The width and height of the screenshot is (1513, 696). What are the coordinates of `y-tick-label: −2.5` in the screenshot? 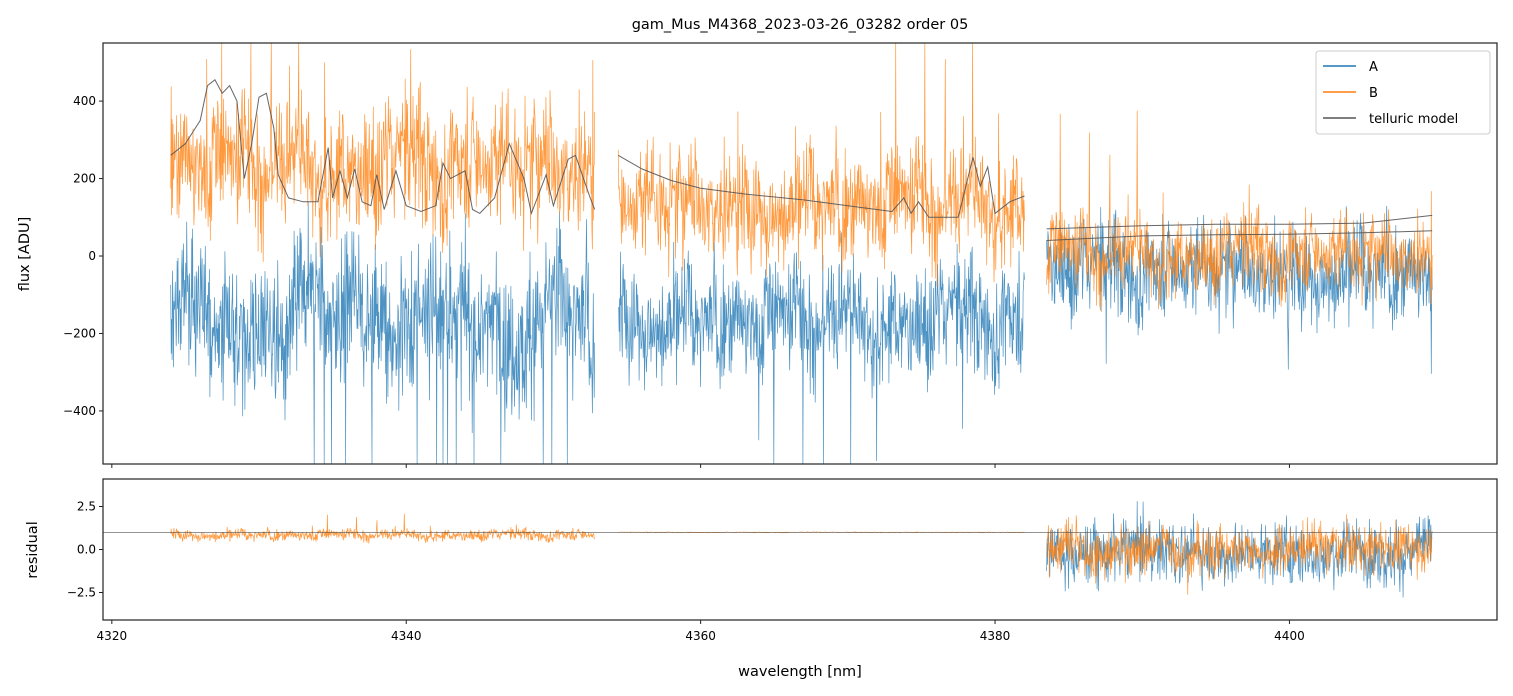 It's located at (81, 592).